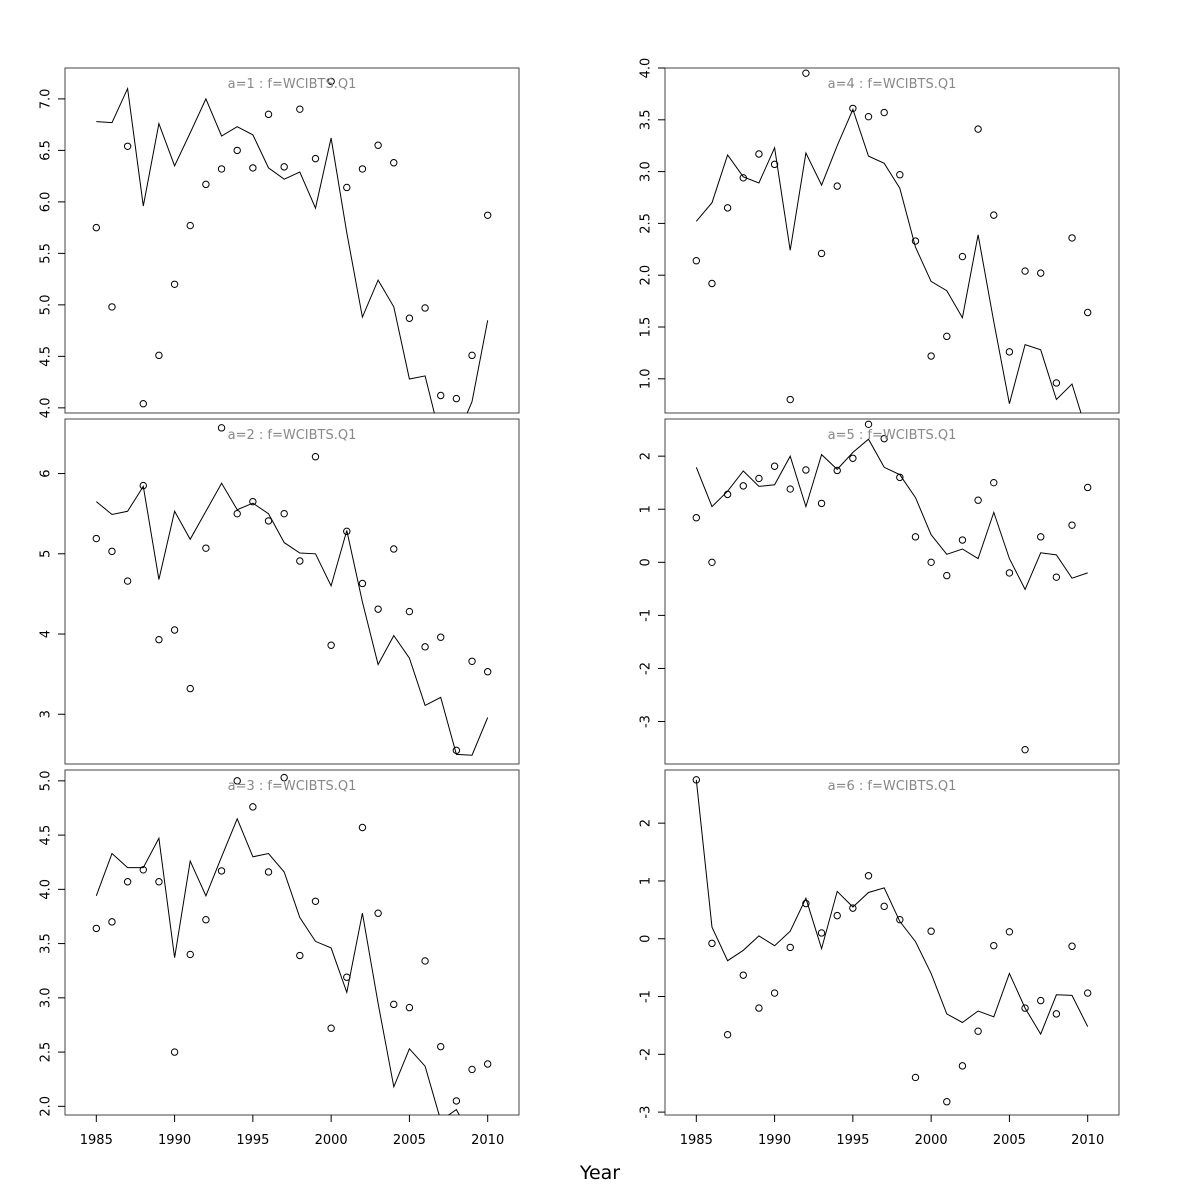 The height and width of the screenshot is (1200, 1200). Describe the element at coordinates (646, 171) in the screenshot. I see `y-tick-label: 3.0` at that location.